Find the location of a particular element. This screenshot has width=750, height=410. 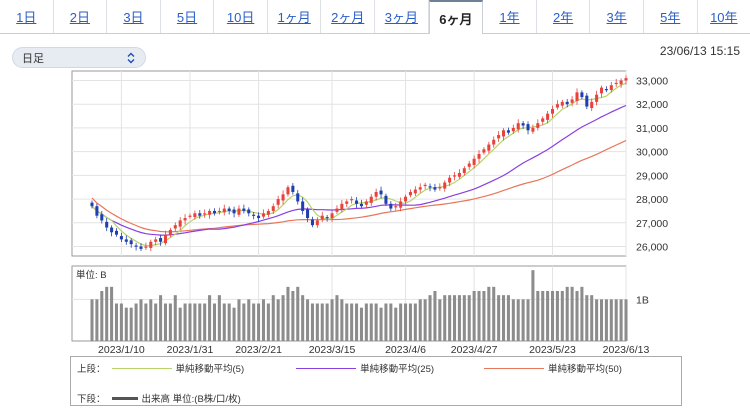

timestamp: 23/06/13 15:15 is located at coordinates (699, 51).